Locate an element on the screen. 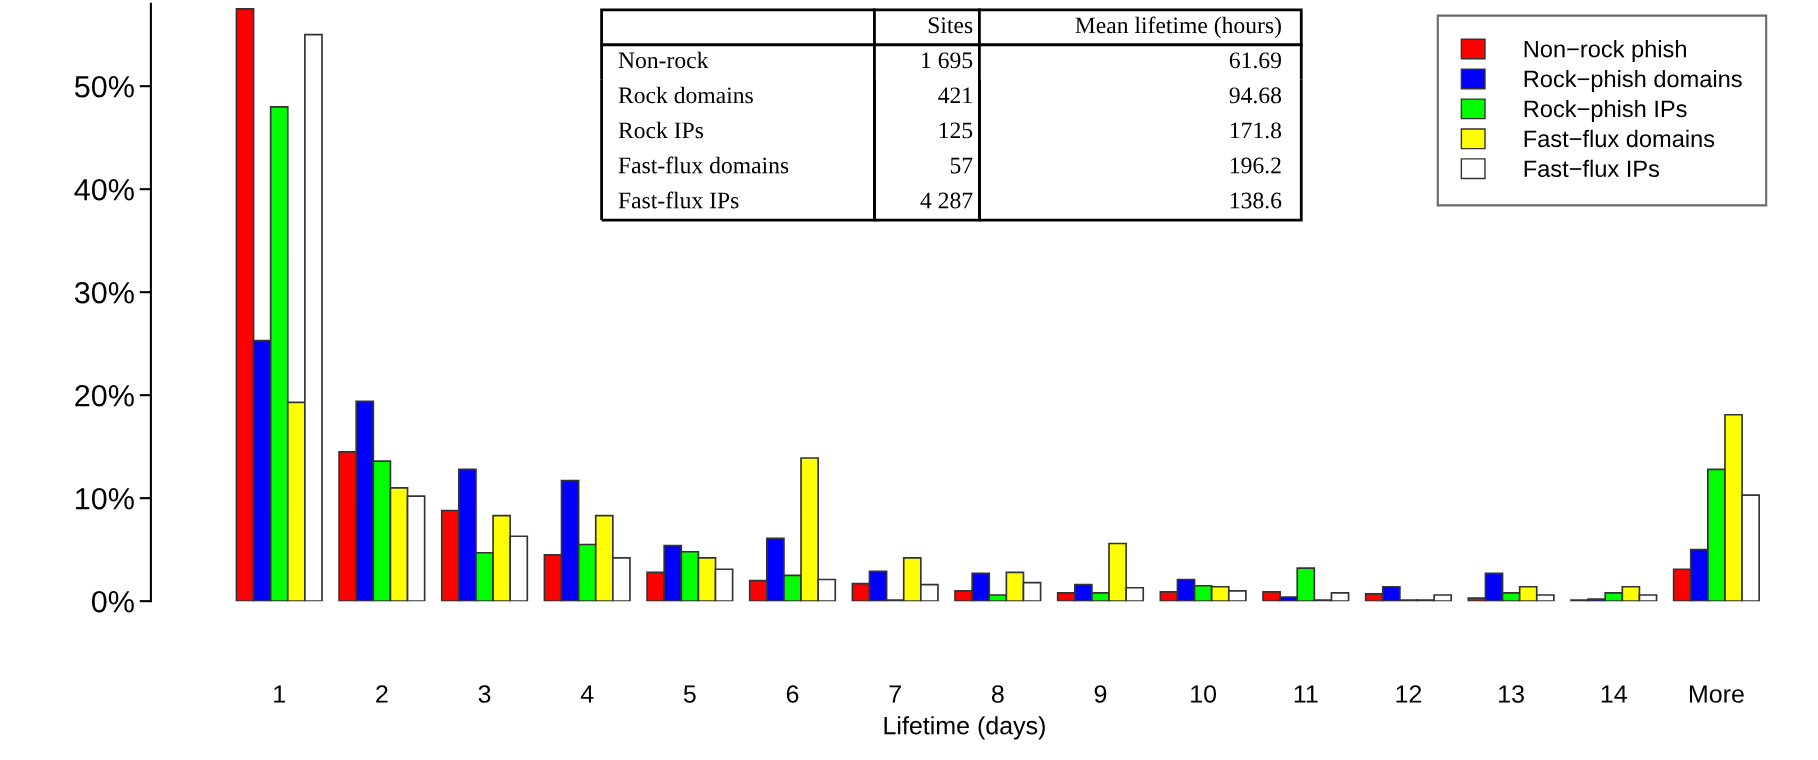 This screenshot has height=760, width=1818. annotation: Rock domains is located at coordinates (685, 95).